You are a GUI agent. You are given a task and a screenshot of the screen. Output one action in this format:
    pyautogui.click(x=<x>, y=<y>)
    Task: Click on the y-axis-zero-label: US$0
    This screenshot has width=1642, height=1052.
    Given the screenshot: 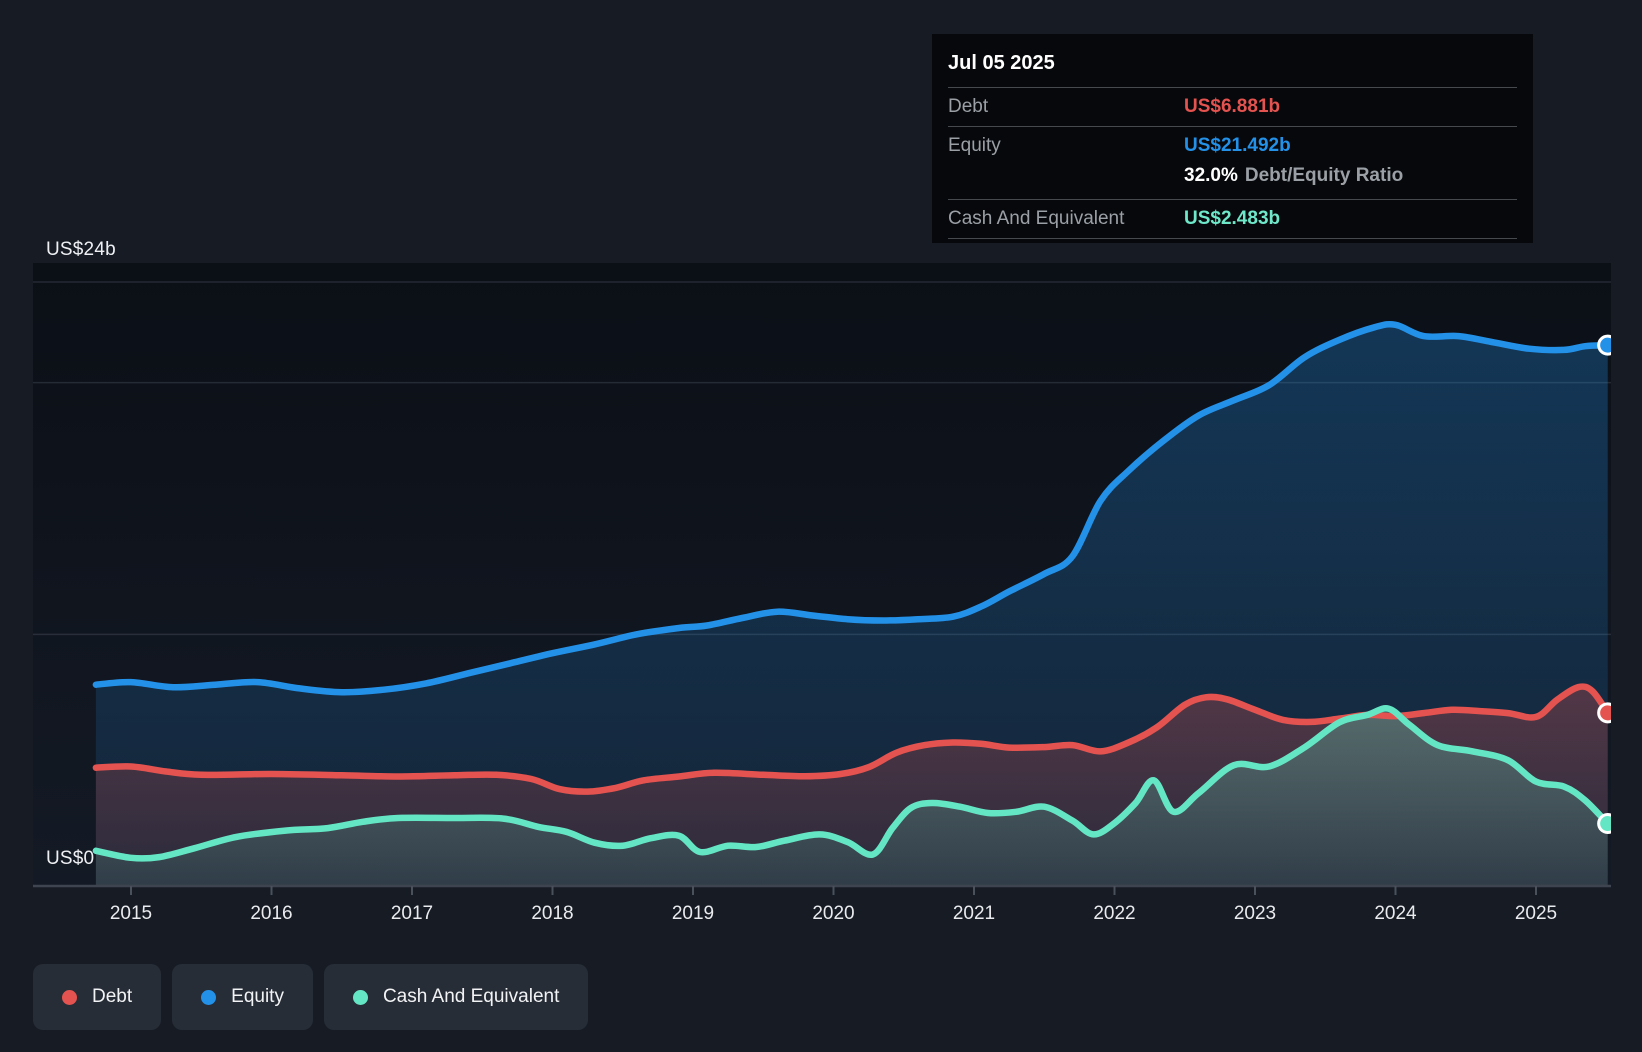 What is the action you would take?
    pyautogui.click(x=70, y=858)
    